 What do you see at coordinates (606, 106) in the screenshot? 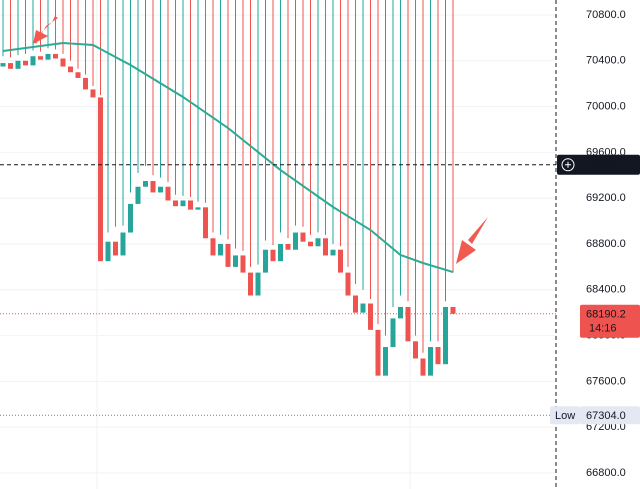
I see `y-tick-label: 70000.0` at bounding box center [606, 106].